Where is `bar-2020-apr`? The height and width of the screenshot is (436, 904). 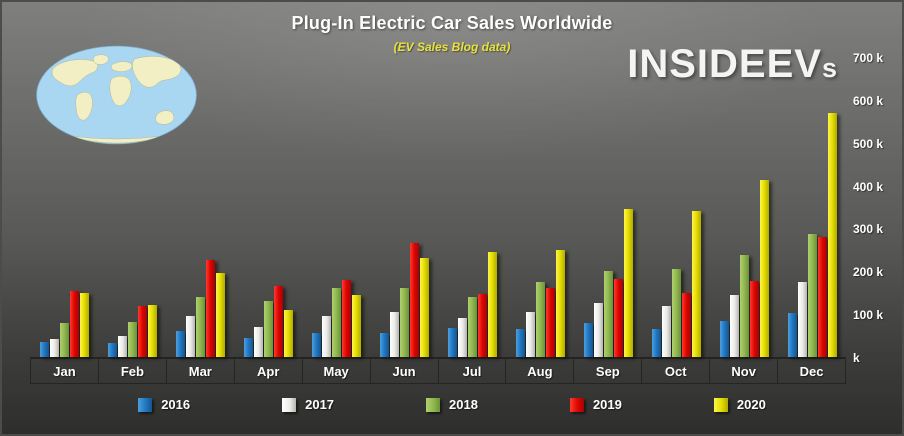 bar-2020-apr is located at coordinates (288, 333).